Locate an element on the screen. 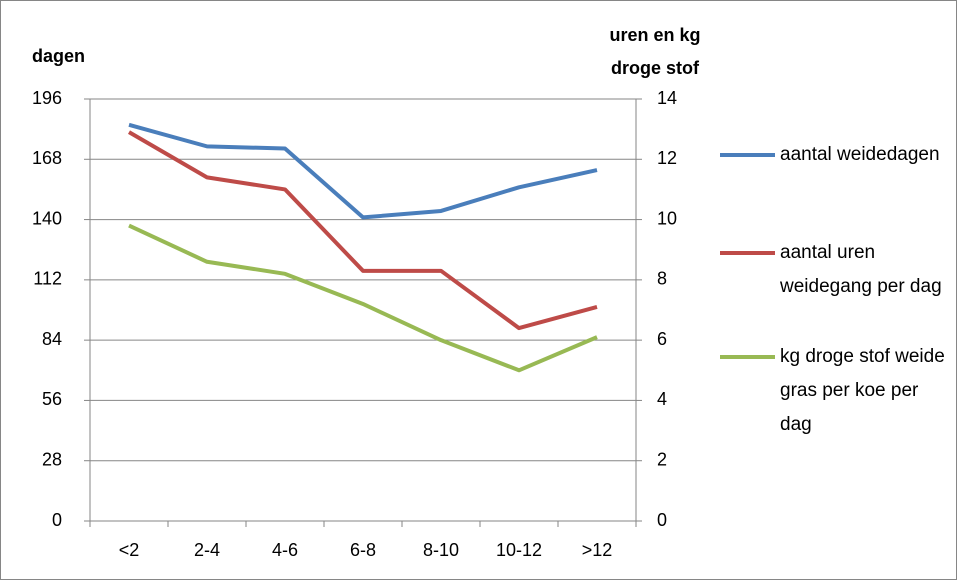  y-tick-label: 0 is located at coordinates (57, 520).